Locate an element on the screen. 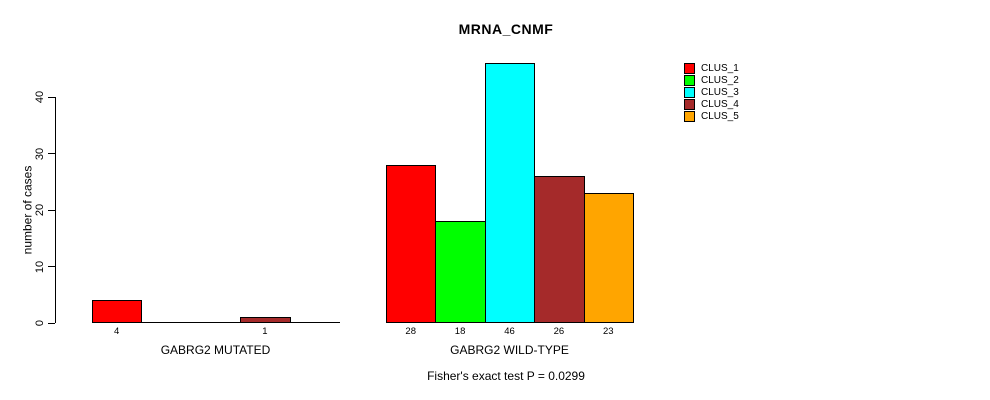  fisher-test-annotation: Fisher's exact test P = 0.0299 is located at coordinates (506, 376).